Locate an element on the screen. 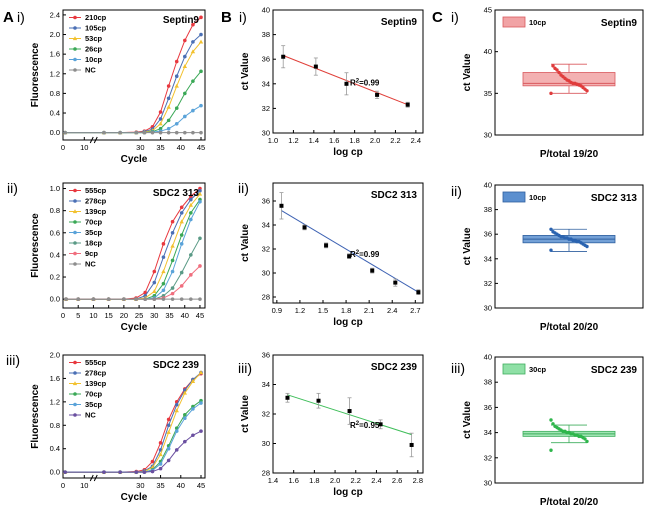 This screenshot has height=508, width=650. x-tick-label: 1.2 is located at coordinates (300, 310).